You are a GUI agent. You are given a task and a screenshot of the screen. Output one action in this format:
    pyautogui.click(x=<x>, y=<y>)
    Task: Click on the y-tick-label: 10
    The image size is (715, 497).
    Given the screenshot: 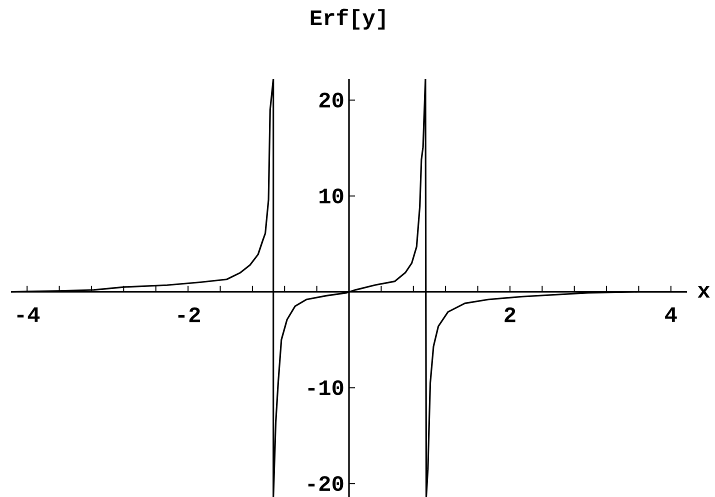 What is the action you would take?
    pyautogui.click(x=332, y=196)
    